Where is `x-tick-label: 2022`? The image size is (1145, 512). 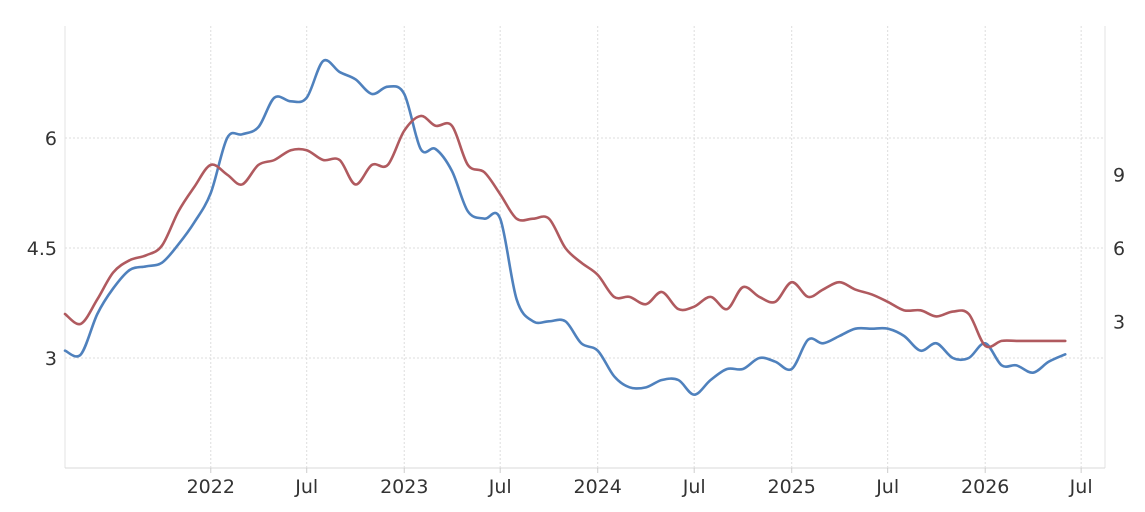 x-tick-label: 2022 is located at coordinates (211, 487).